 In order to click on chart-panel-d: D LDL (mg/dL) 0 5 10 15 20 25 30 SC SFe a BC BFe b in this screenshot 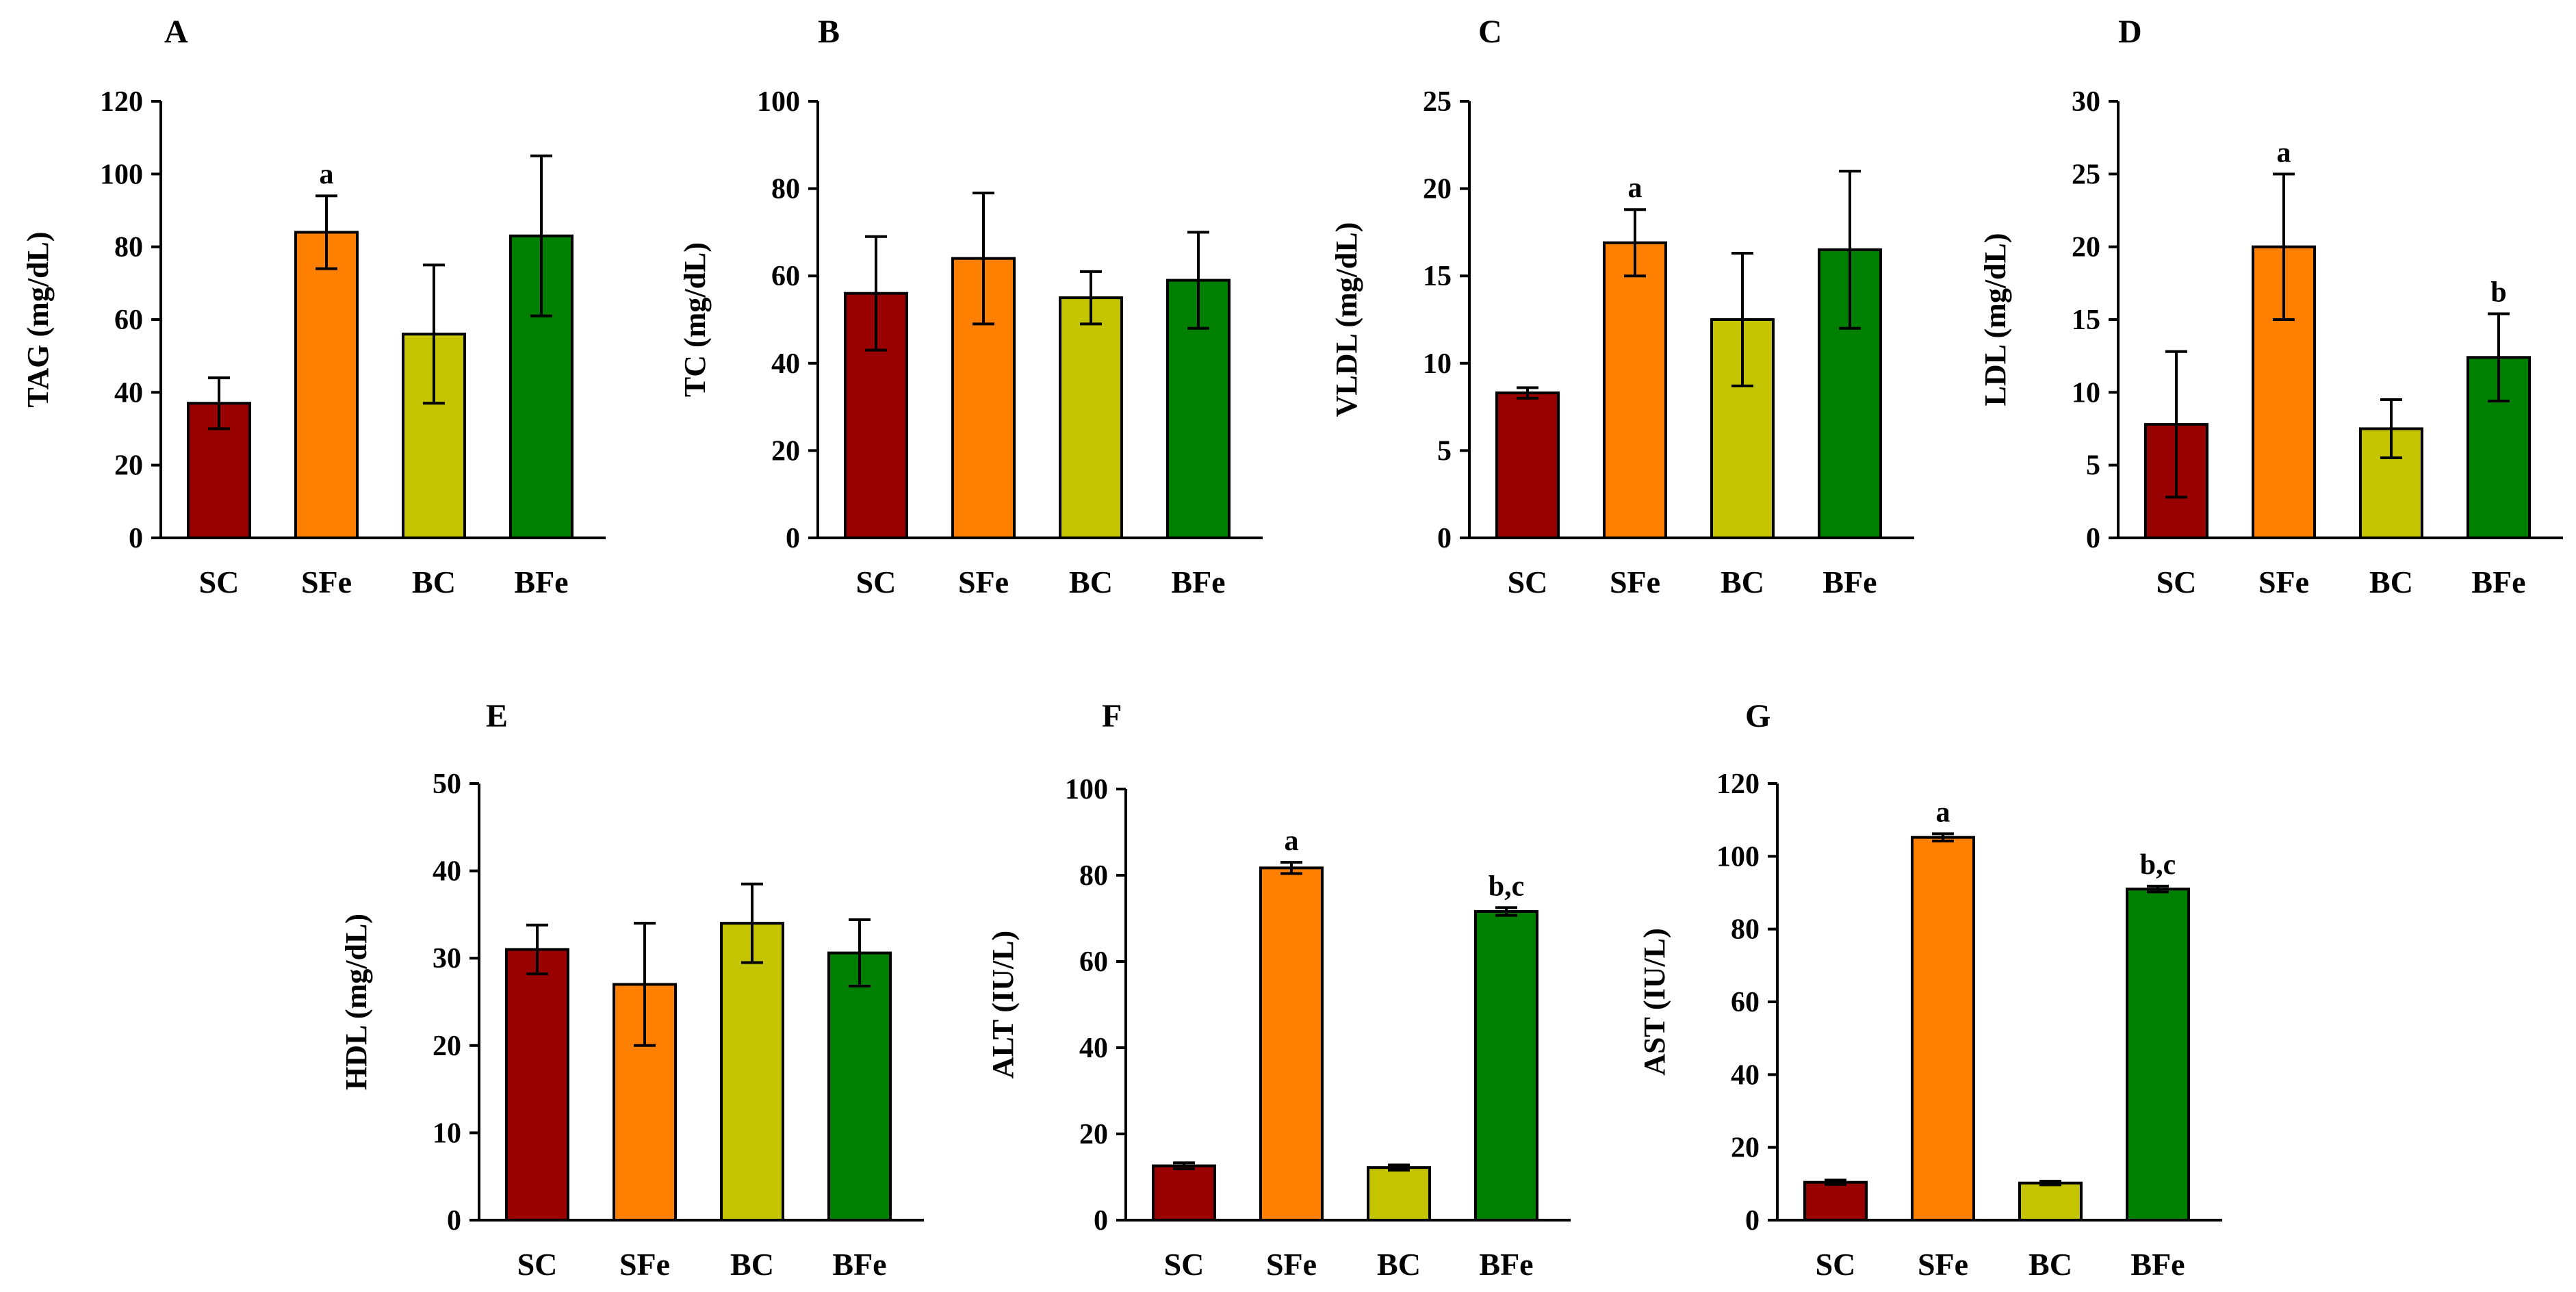, I will do `click(2271, 306)`.